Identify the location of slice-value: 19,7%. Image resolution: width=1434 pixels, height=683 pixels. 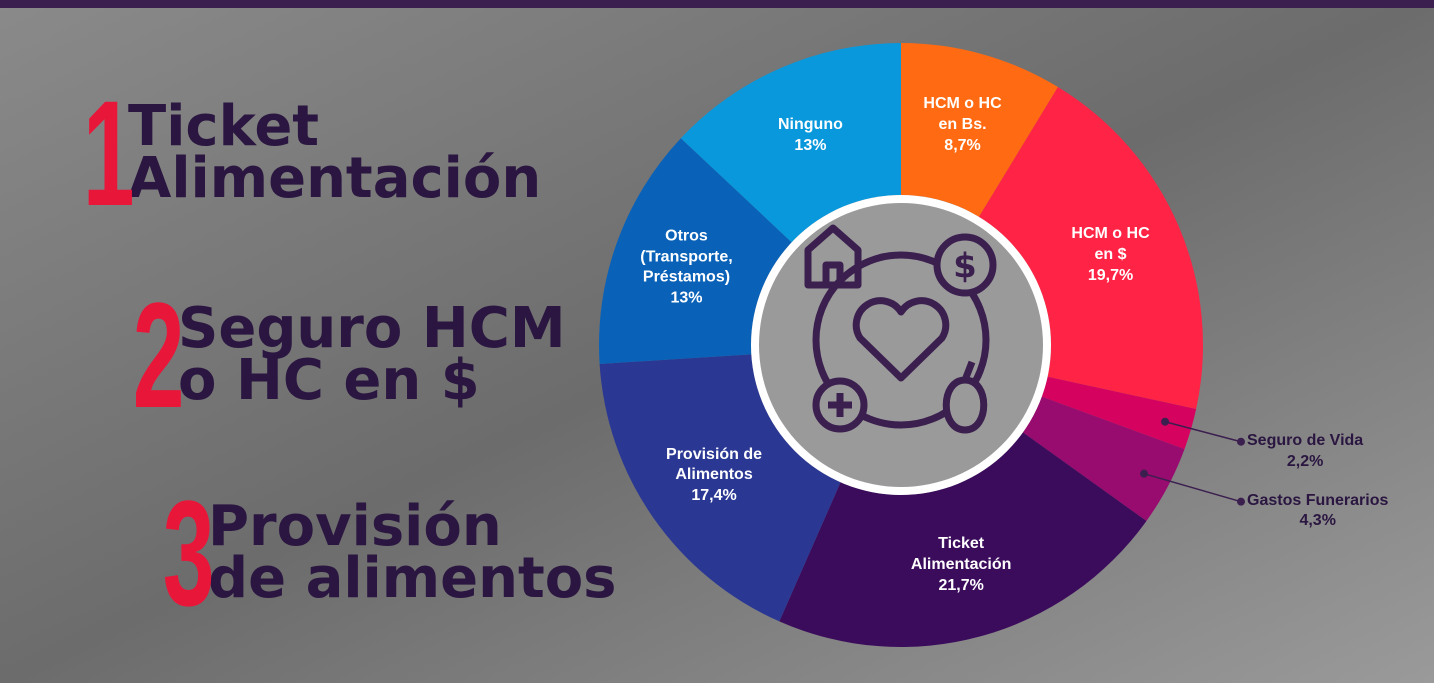
(1110, 275).